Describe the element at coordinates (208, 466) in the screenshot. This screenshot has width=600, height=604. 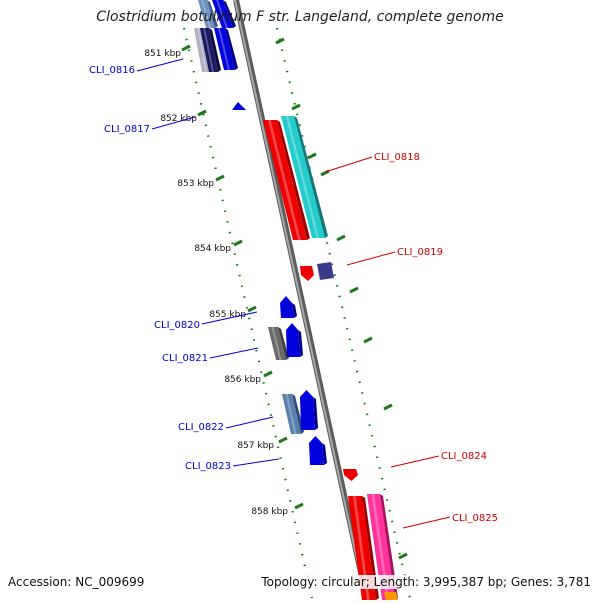
I see `gene-label: CLI_0823` at that location.